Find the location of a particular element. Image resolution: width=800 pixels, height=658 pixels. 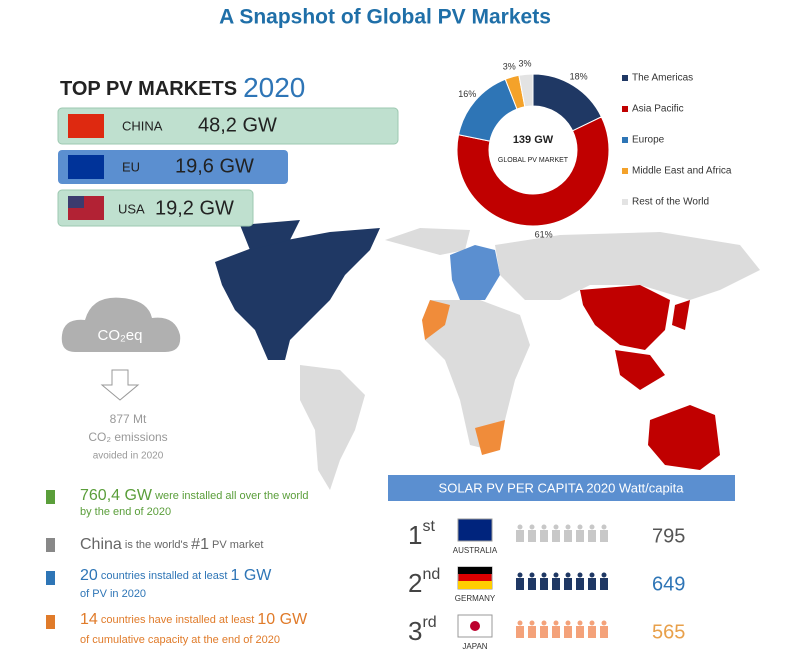

fact-highlight: 14 is located at coordinates (89, 619).